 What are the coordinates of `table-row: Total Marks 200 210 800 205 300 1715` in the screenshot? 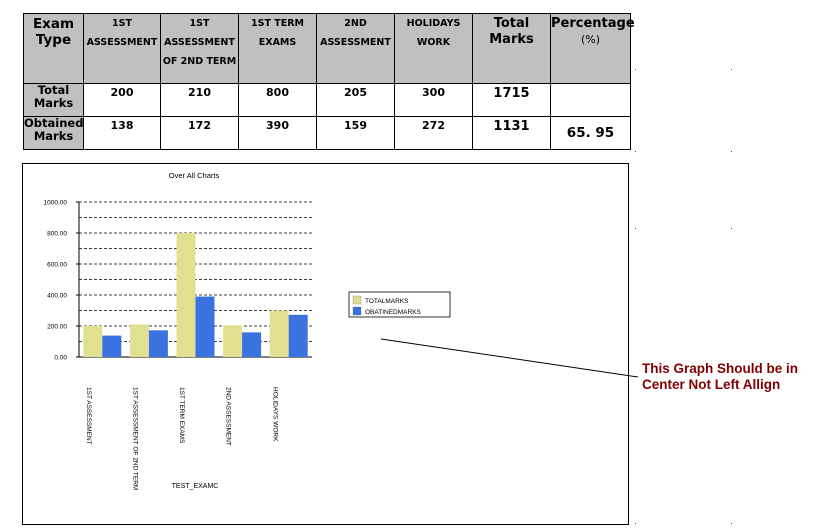 It's located at (327, 100).